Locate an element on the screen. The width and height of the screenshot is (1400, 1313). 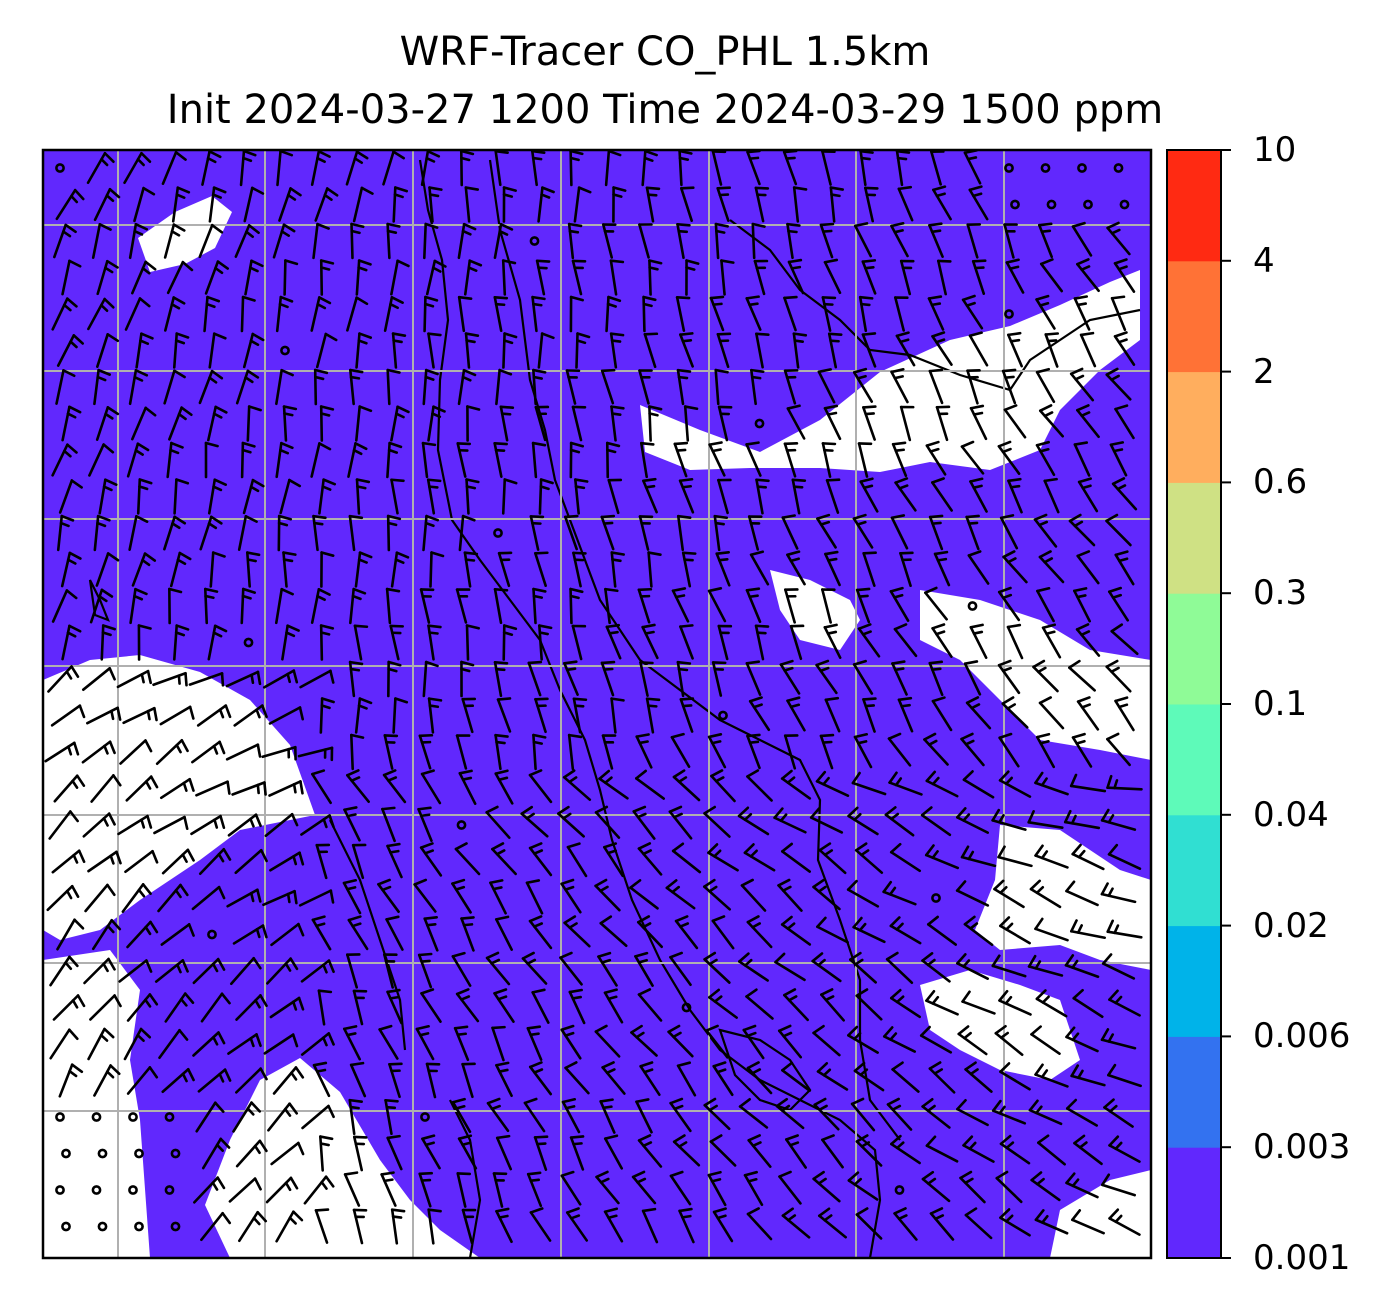
coastline-river-mid is located at coordinates (368, 935).